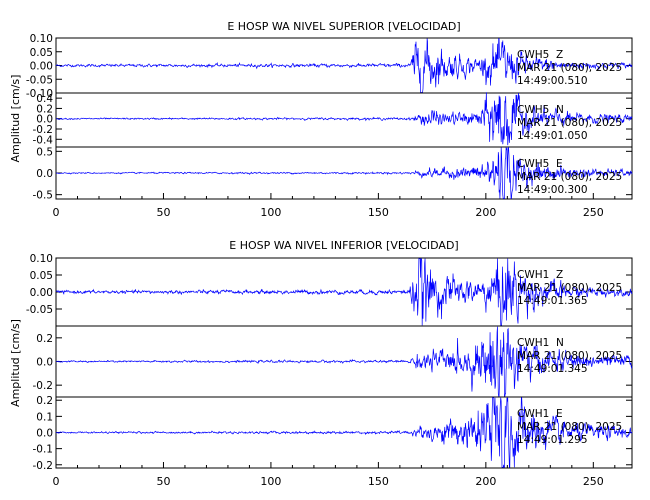 This screenshot has height=500, width=650. Describe the element at coordinates (44, 417) in the screenshot. I see `y-tick-label: 0.1` at that location.